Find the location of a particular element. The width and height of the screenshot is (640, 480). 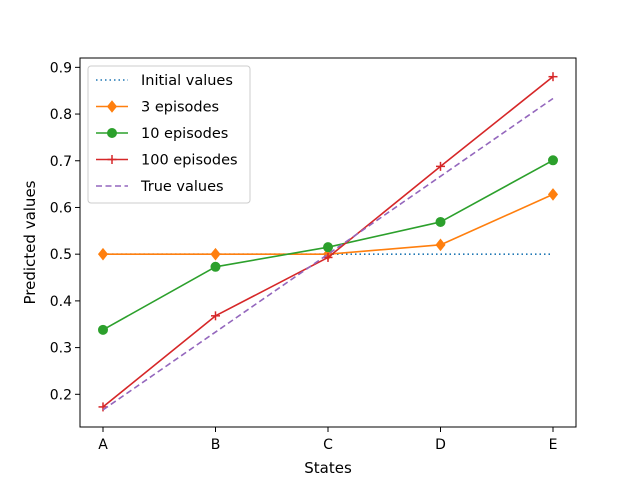

y-tick-label: 0.6 is located at coordinates (61, 208).